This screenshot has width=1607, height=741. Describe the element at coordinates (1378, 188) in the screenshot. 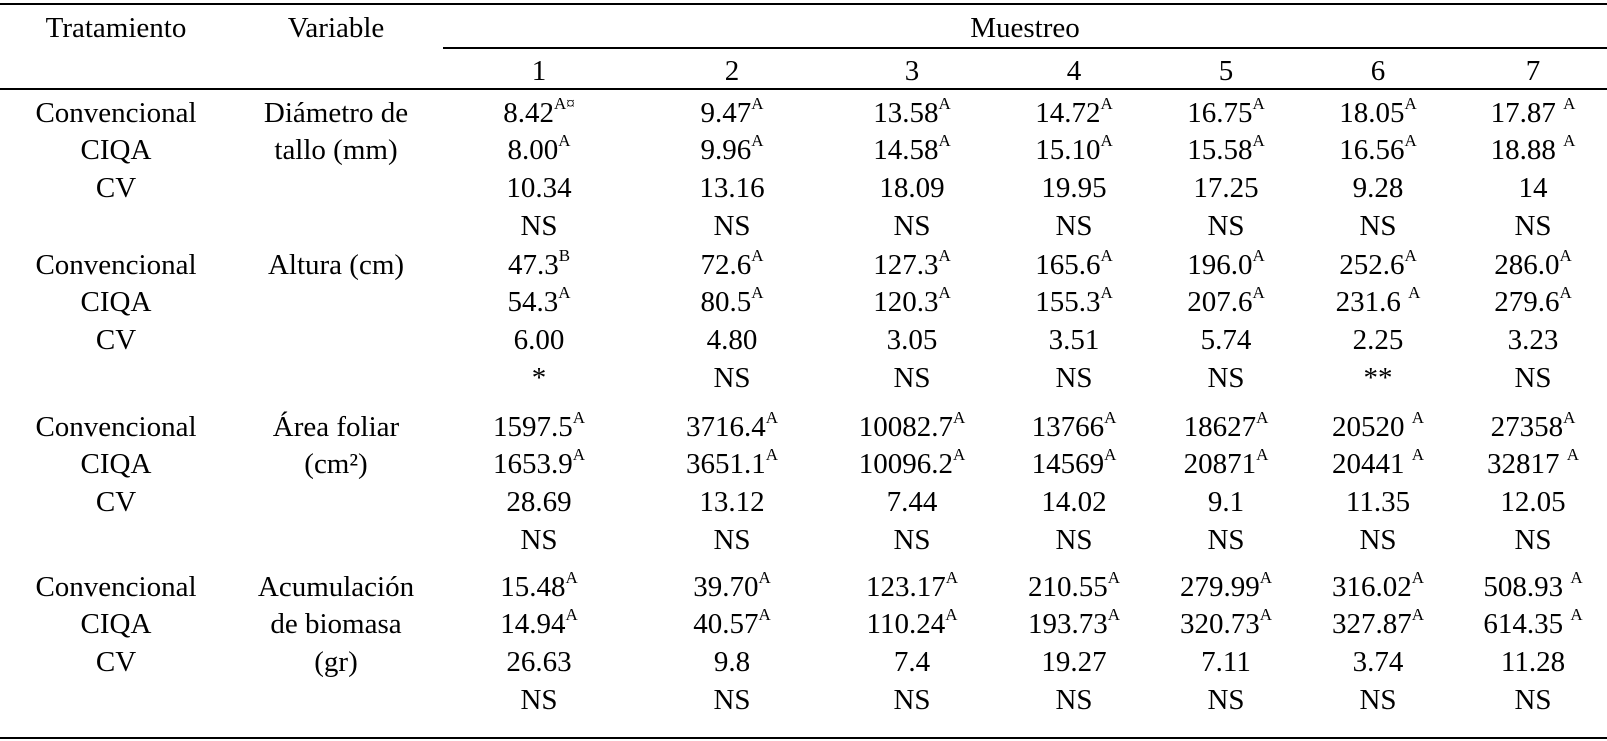

I see `cell-value: 9.28` at that location.